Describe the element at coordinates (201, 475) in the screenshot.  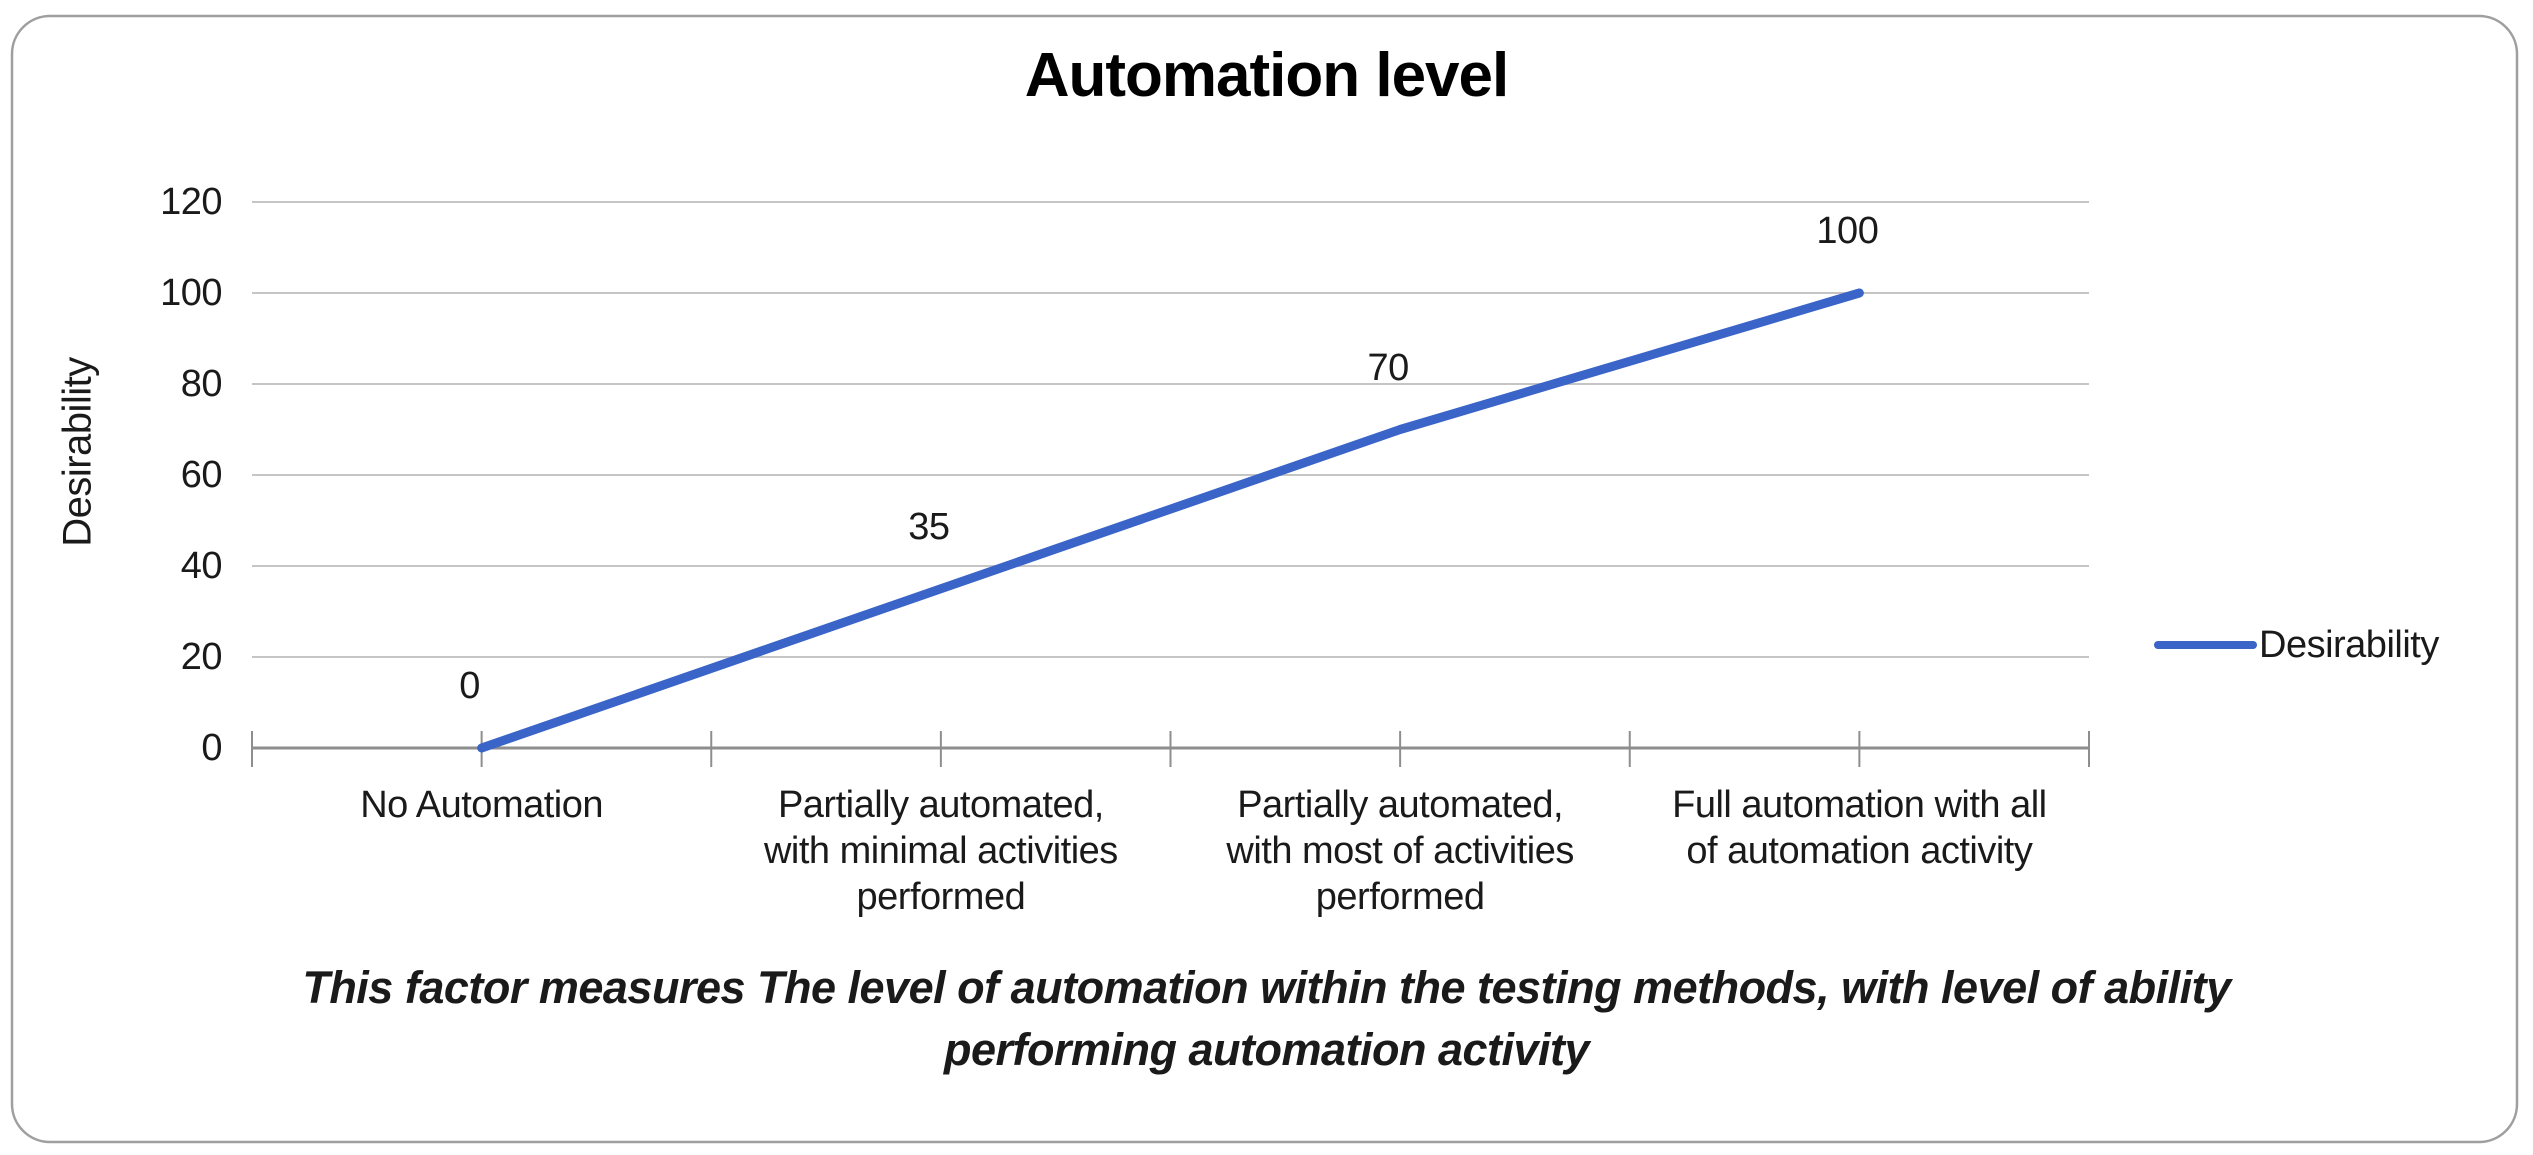
I see `y-tick-label-60: 60` at that location.